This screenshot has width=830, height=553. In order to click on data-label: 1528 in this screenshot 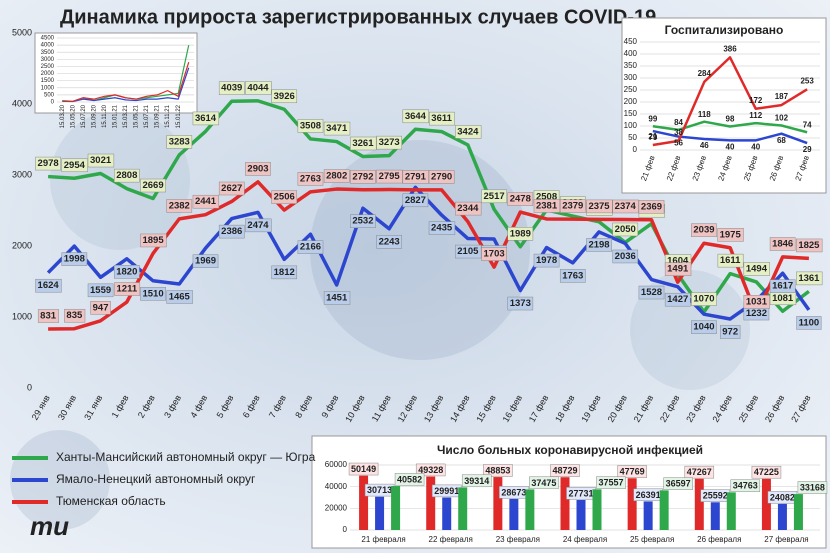, I will do `click(651, 292)`.